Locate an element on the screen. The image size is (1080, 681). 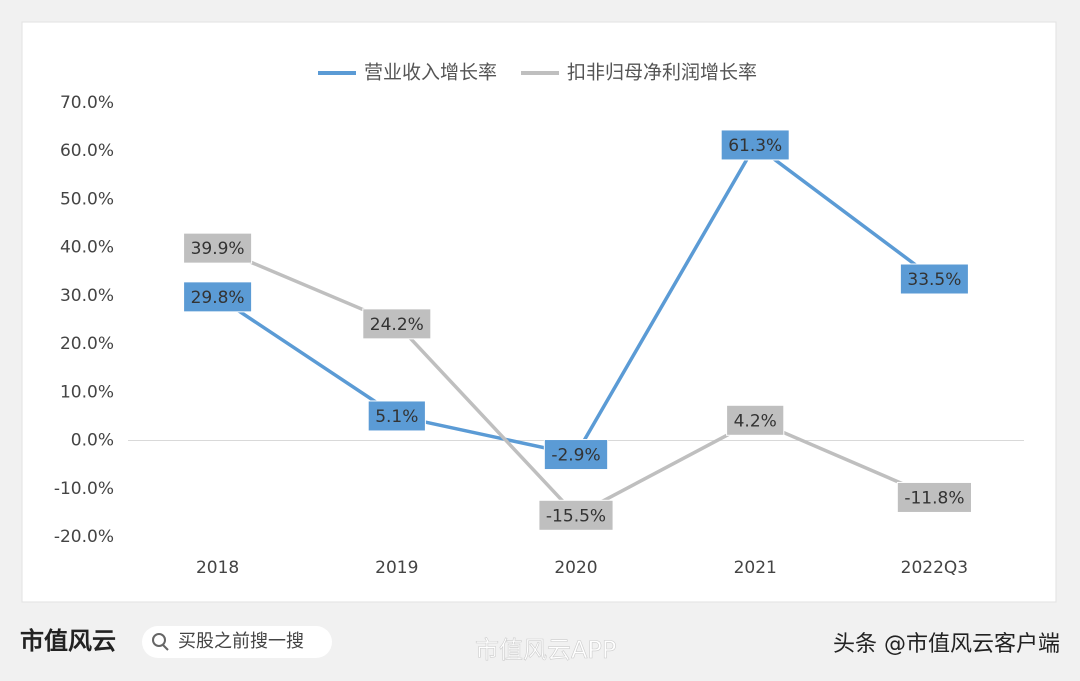
data-label: 29.8% is located at coordinates (218, 298).